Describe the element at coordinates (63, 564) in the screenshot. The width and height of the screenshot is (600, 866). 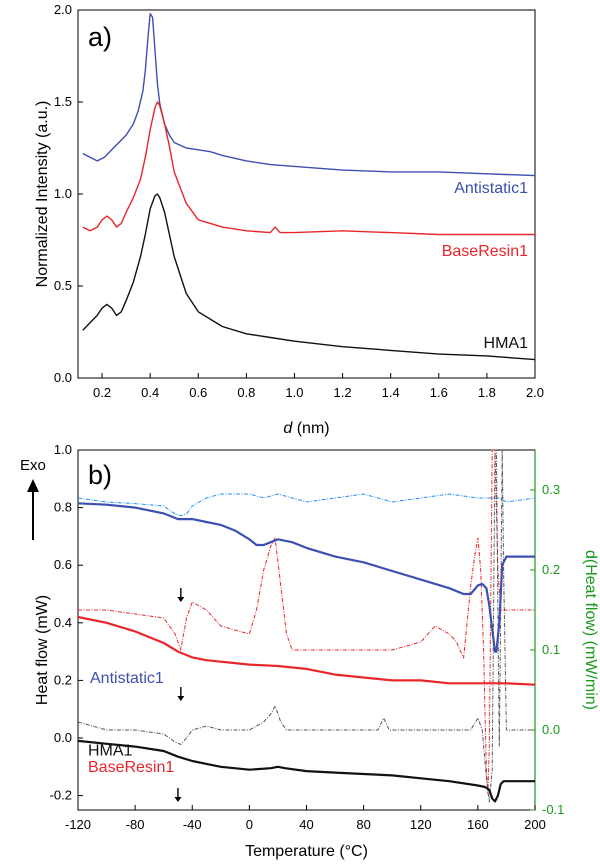
I see `panel-b-y-tick-label: 0.6` at that location.